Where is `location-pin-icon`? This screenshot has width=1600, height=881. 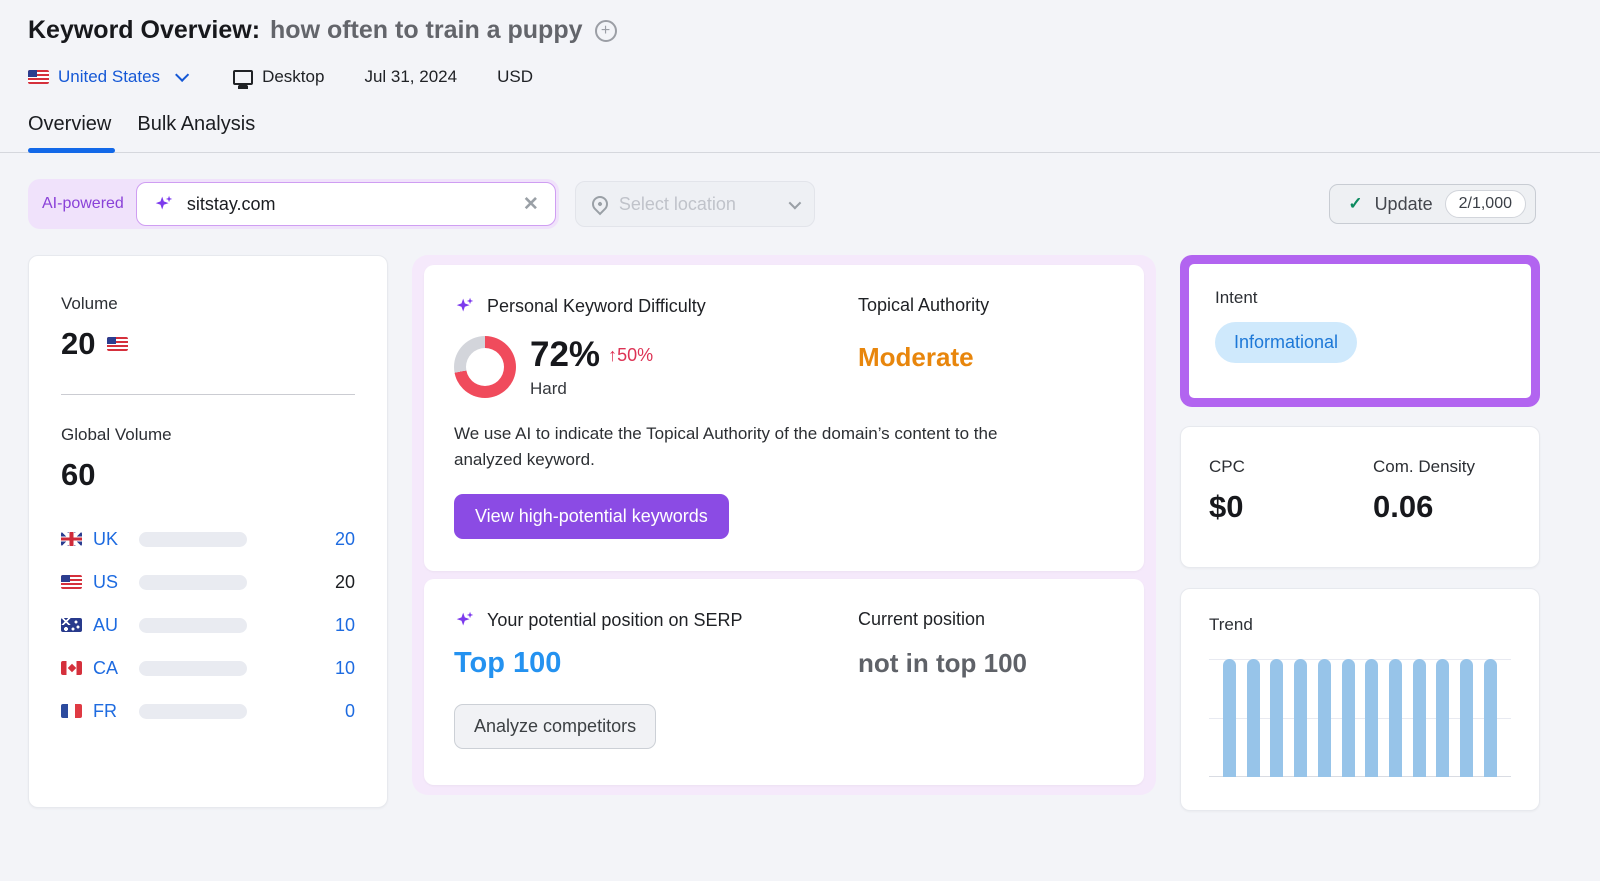 location-pin-icon is located at coordinates (600, 204).